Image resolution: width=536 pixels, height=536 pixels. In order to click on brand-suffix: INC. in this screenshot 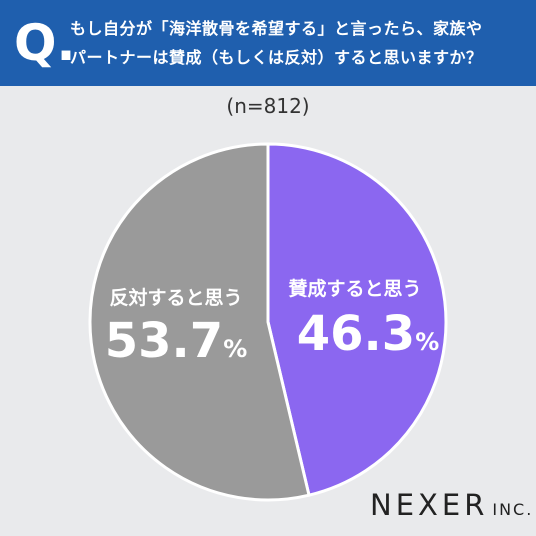, I will do `click(513, 509)`.